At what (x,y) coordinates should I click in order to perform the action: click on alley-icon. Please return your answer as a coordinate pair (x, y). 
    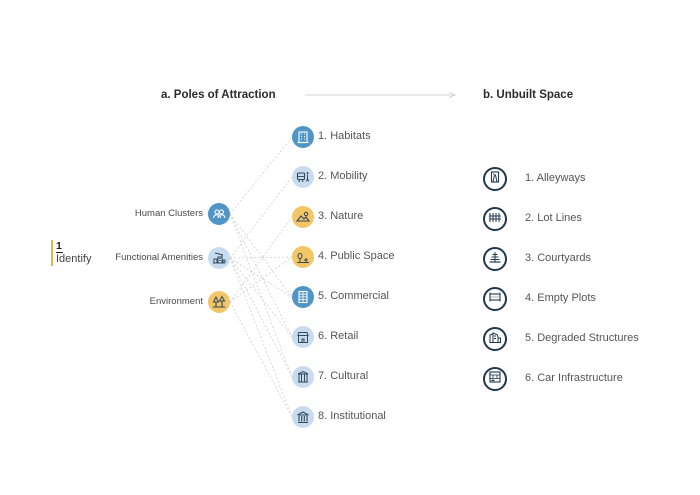
    Looking at the image, I should click on (495, 179).